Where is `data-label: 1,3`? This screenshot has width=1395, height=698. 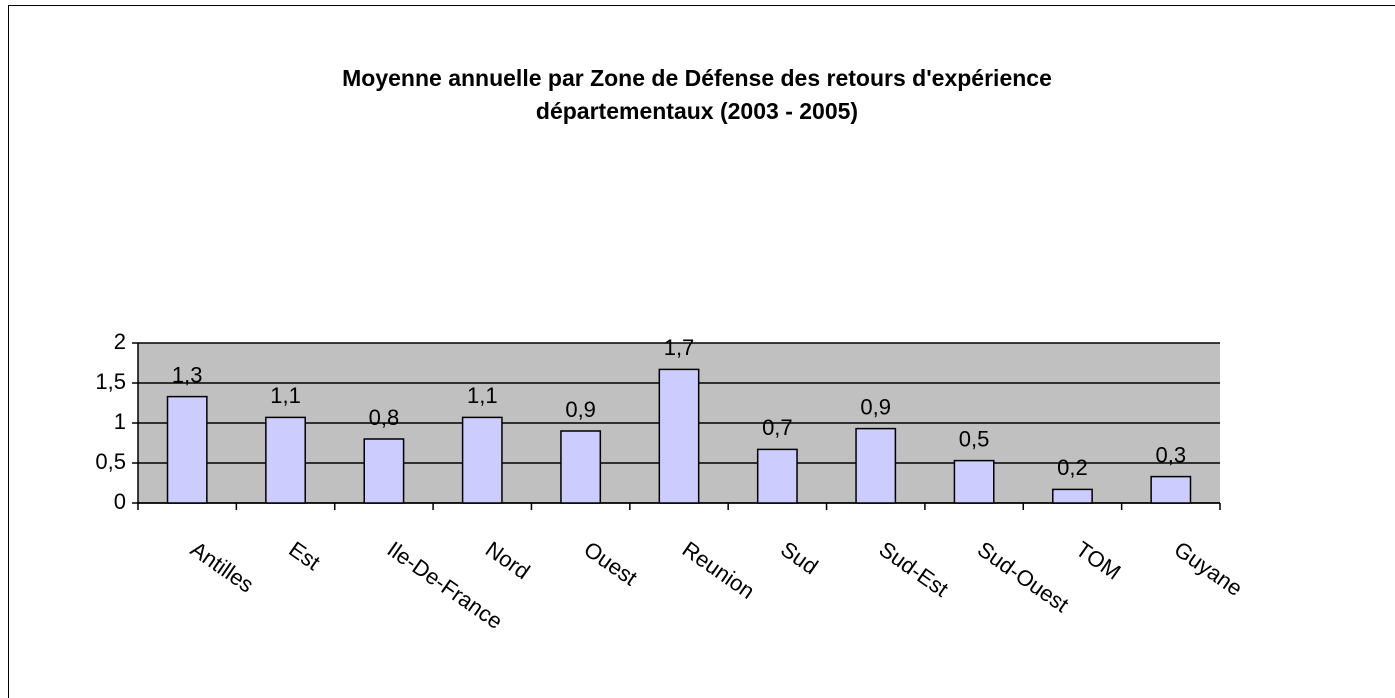
data-label: 1,3 is located at coordinates (187, 374).